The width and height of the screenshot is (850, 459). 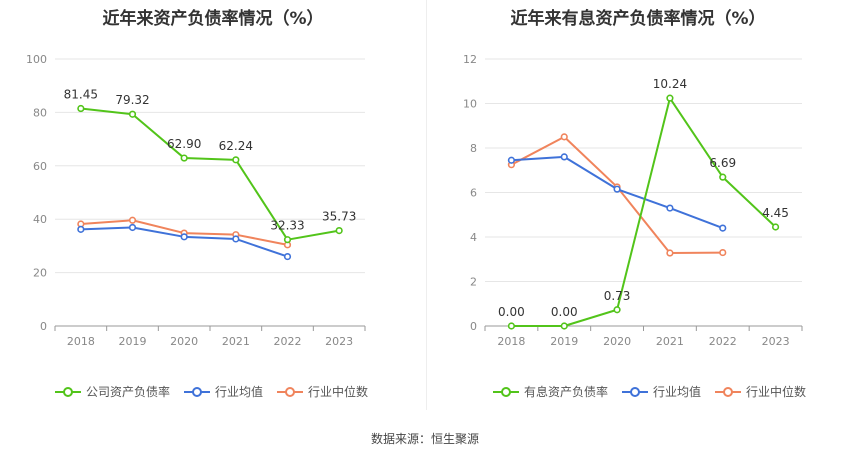 I want to click on data-label: 10.24, so click(x=670, y=84).